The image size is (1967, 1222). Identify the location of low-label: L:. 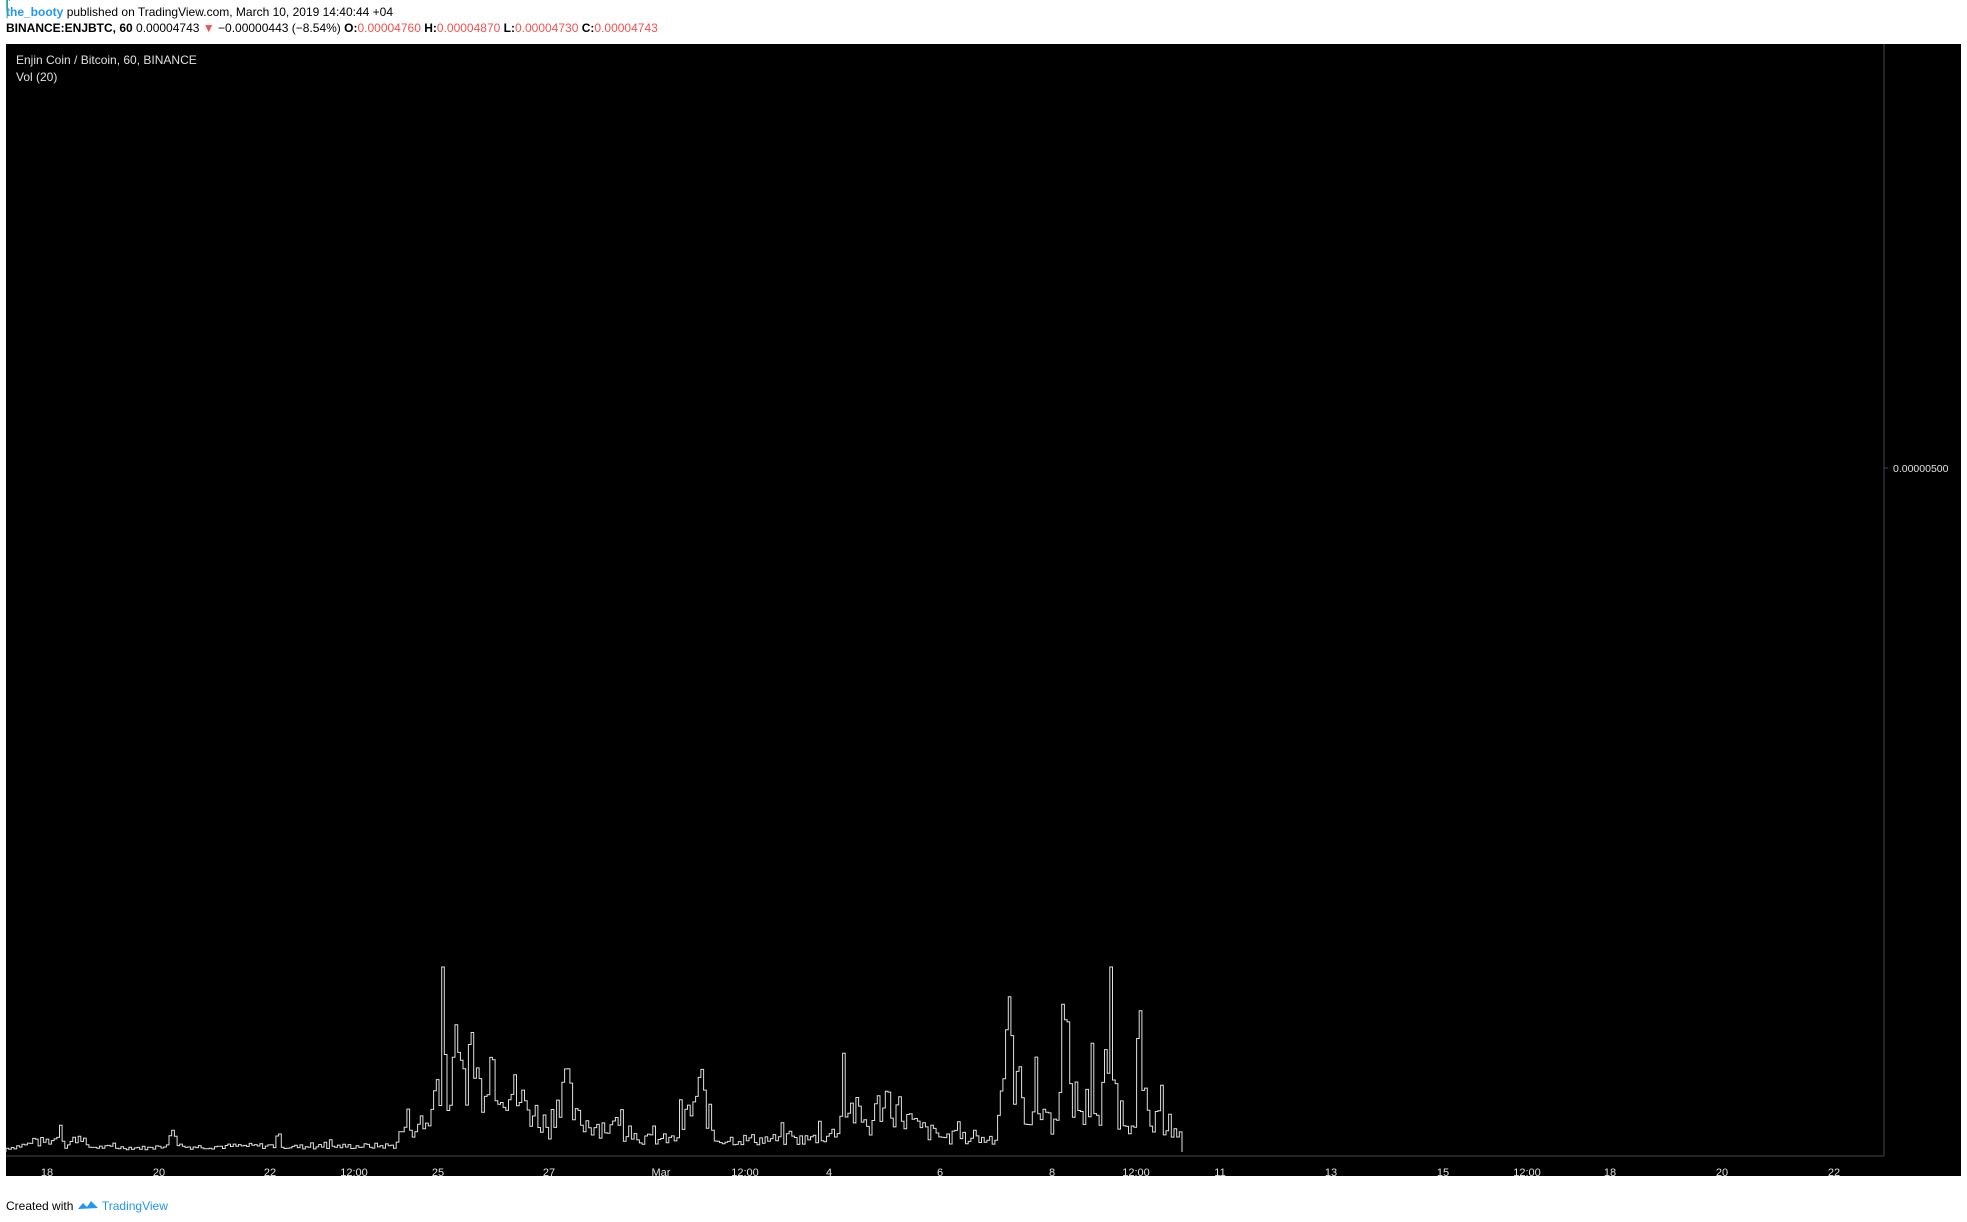
(509, 28).